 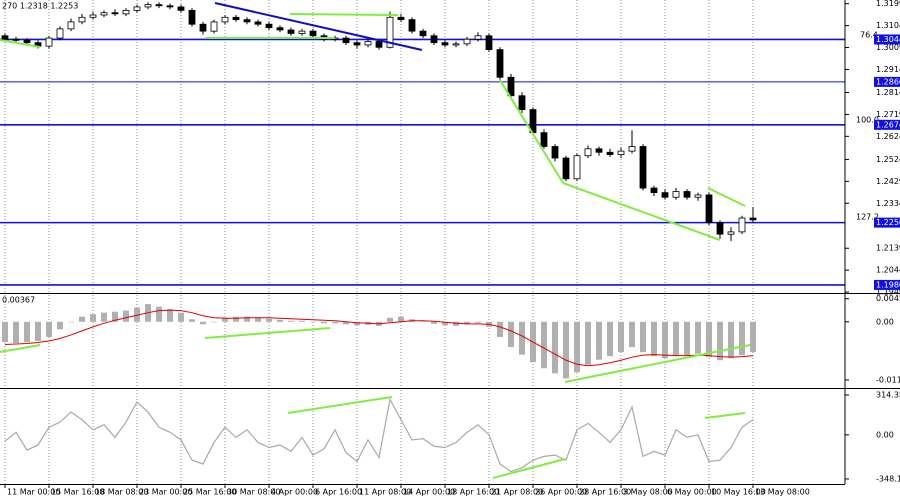 I want to click on x-tick-label: 15 Mar 16:00, so click(x=77, y=492).